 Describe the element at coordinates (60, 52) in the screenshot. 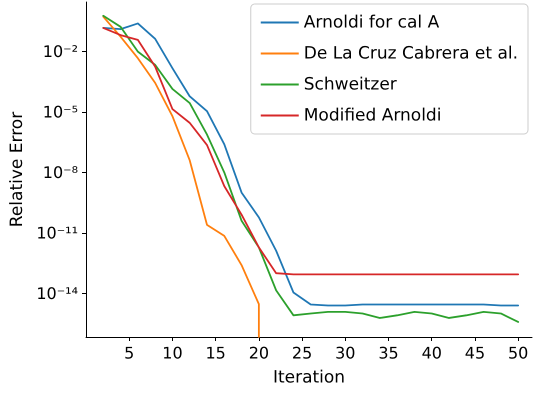

I see `y-tick-label: 10⁻²` at that location.